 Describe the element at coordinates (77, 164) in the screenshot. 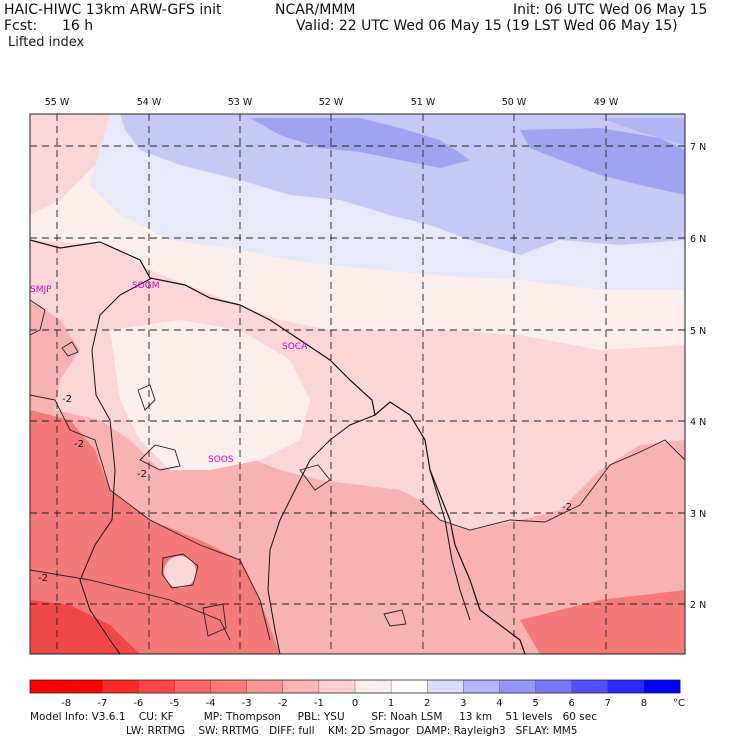

I see `field-neg-faint-north` at that location.